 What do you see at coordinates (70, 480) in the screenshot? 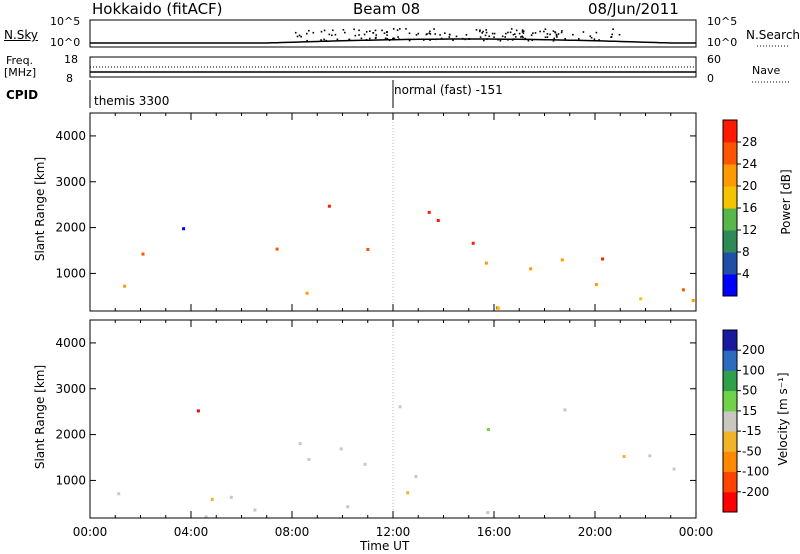
I see `velocity-ytick-label: 1000` at bounding box center [70, 480].